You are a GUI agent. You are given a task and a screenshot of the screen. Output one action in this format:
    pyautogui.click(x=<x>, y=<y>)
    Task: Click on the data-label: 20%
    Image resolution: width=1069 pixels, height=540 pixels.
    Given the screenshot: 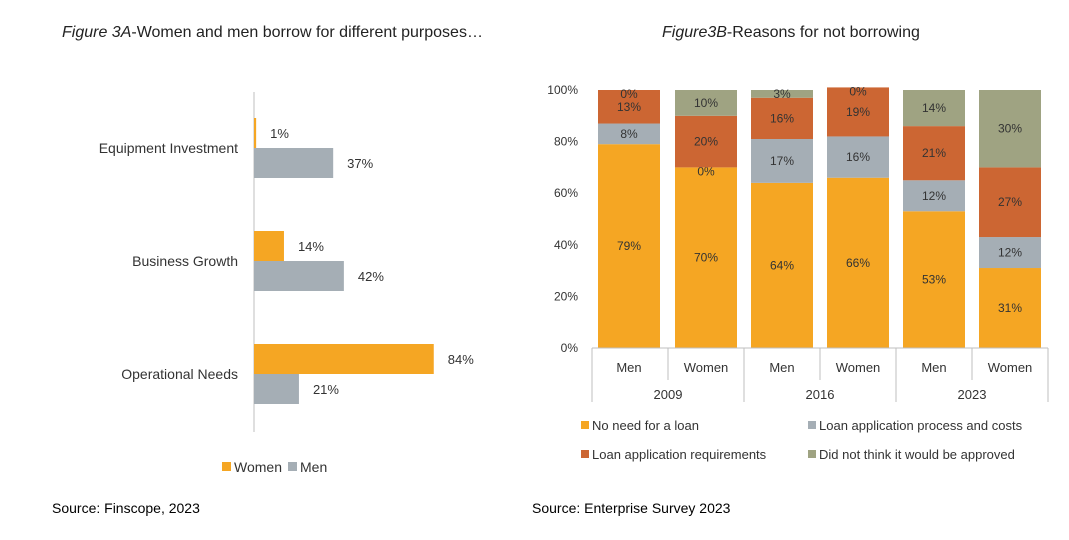 What is the action you would take?
    pyautogui.click(x=706, y=142)
    